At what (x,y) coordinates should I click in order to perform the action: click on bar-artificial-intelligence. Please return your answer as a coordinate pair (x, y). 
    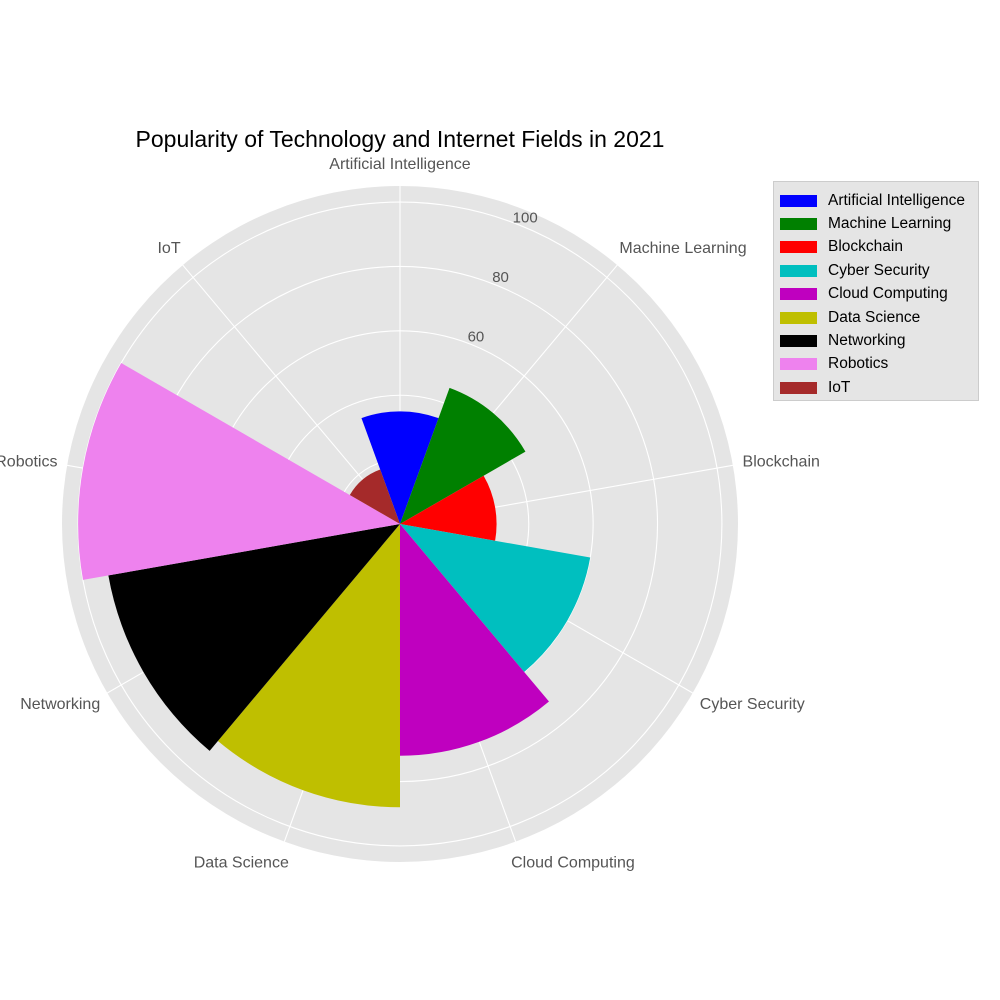
    Looking at the image, I should click on (400, 467).